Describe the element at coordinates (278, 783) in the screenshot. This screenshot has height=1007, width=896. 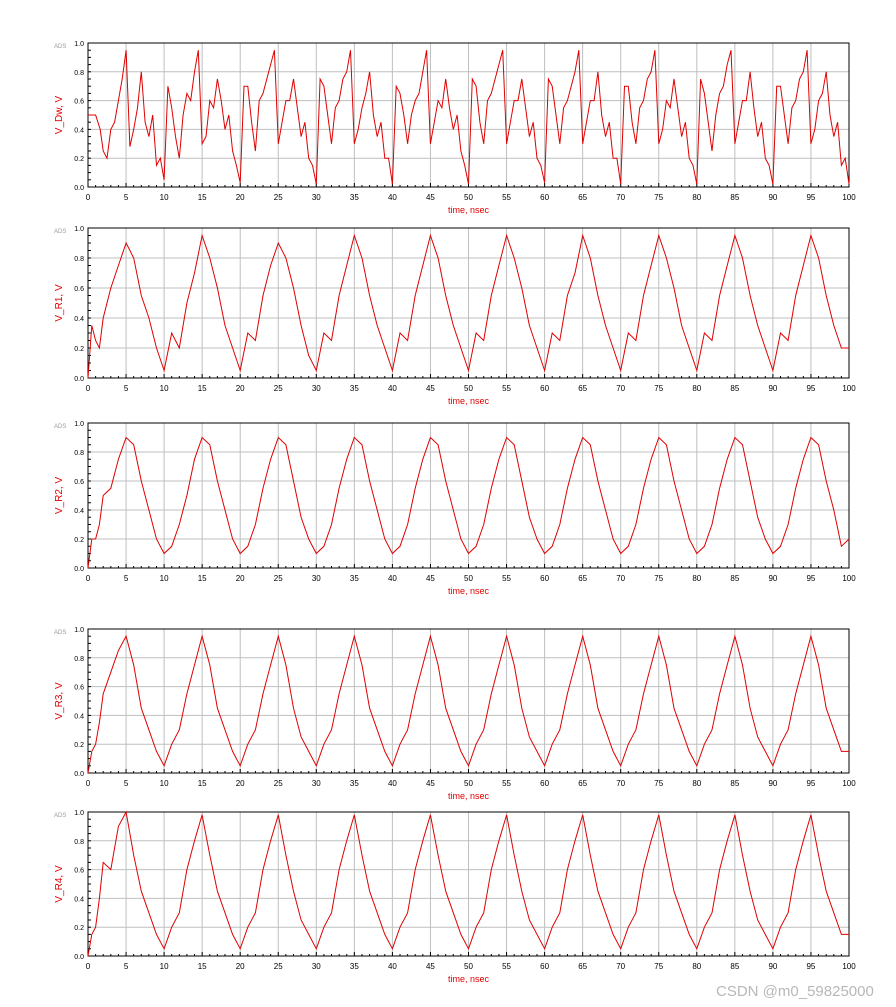
I see `x-tick-label: 25` at that location.